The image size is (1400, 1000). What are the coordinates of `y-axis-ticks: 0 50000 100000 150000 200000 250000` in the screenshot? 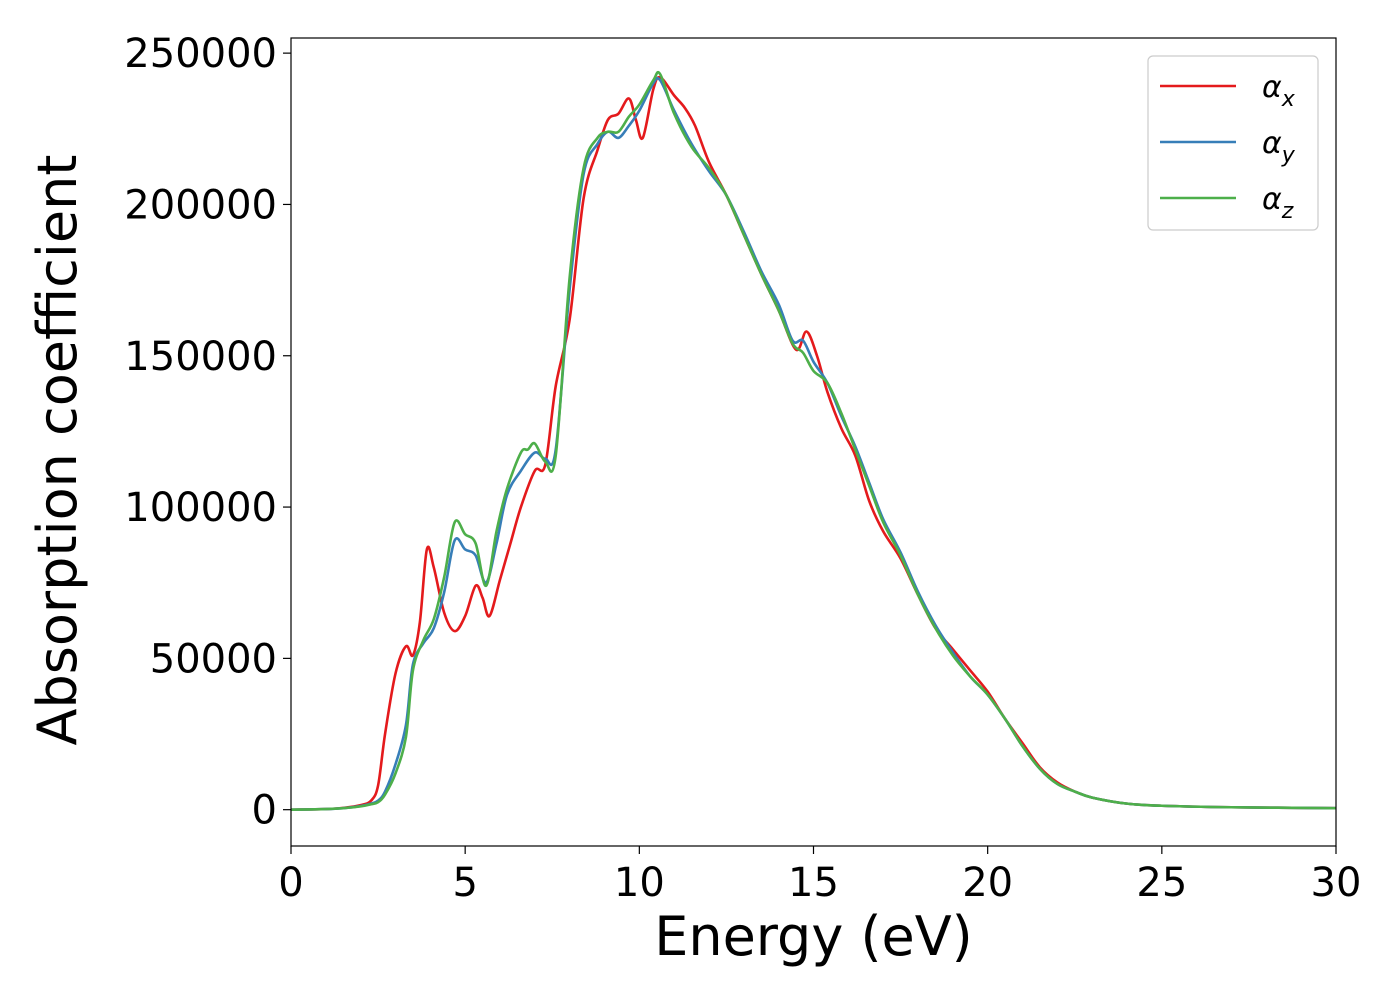 It's located at (207, 432).